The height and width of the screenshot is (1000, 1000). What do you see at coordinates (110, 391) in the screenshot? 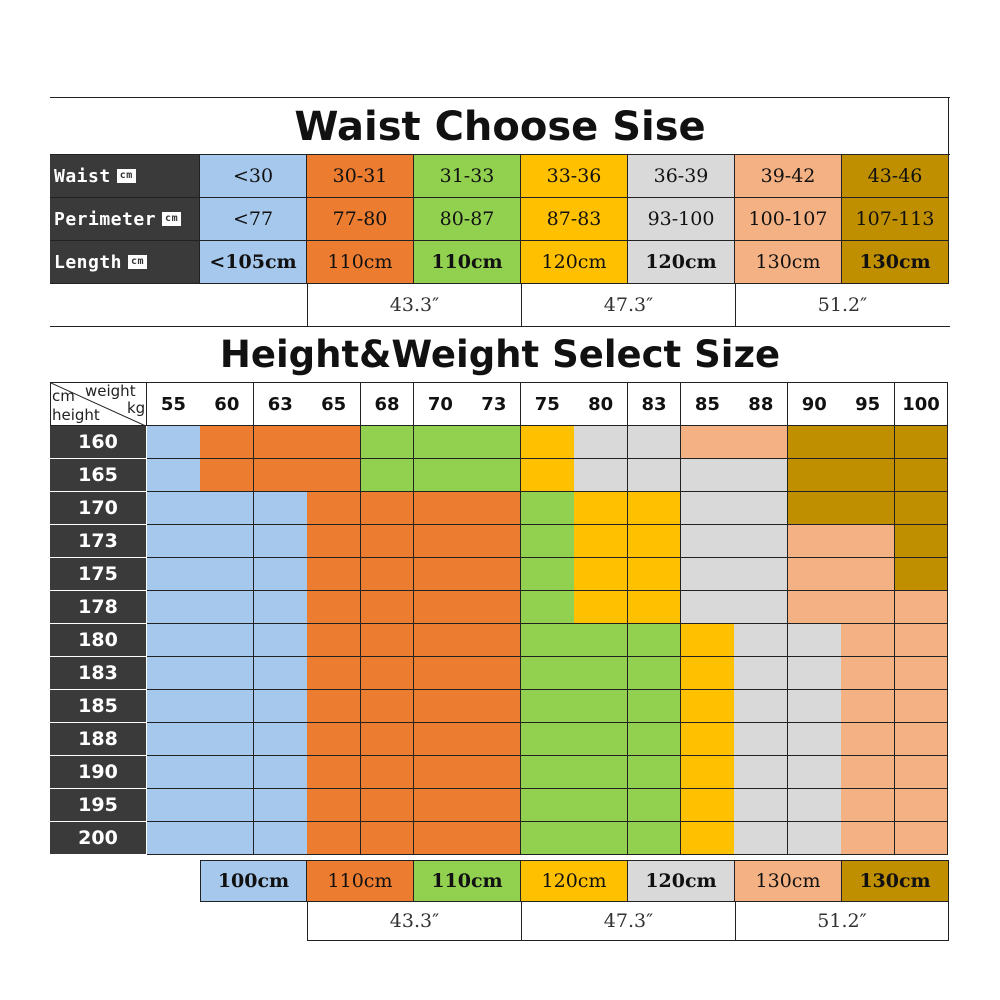
I see `corner-label-weight: weight` at bounding box center [110, 391].